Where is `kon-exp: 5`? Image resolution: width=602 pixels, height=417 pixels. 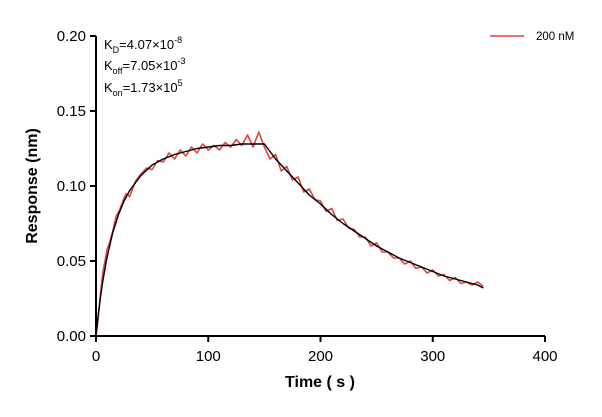 kon-exp: 5 is located at coordinates (180, 83).